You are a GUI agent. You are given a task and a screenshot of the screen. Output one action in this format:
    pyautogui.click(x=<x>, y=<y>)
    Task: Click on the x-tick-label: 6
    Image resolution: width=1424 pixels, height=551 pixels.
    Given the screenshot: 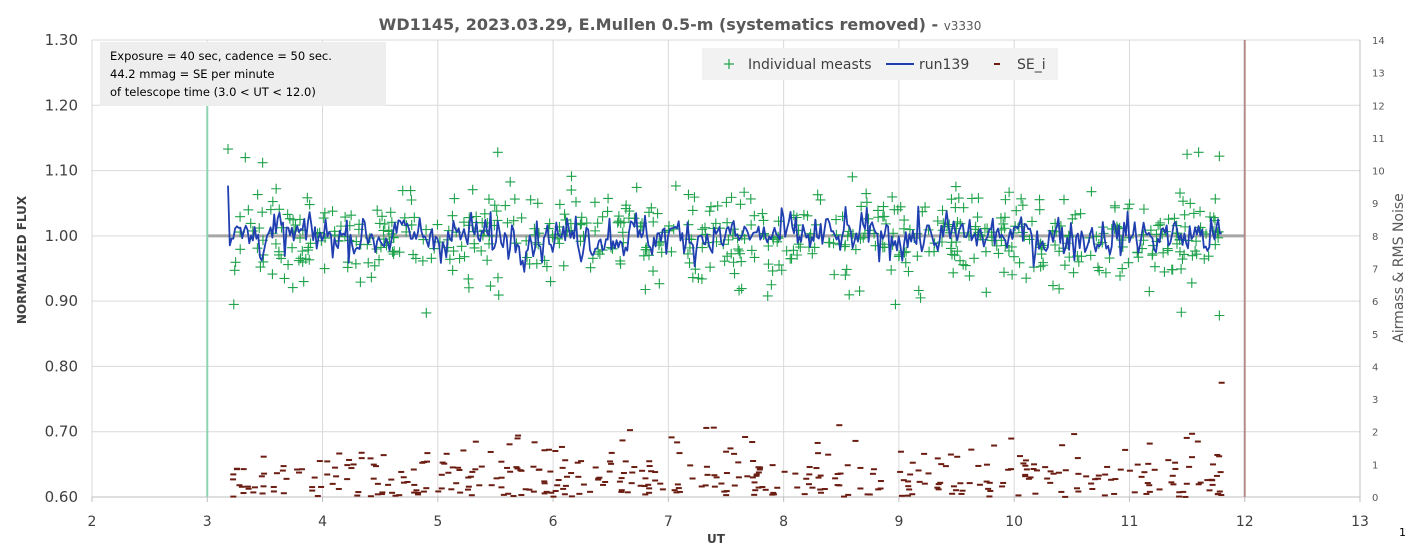 What is the action you would take?
    pyautogui.click(x=553, y=522)
    